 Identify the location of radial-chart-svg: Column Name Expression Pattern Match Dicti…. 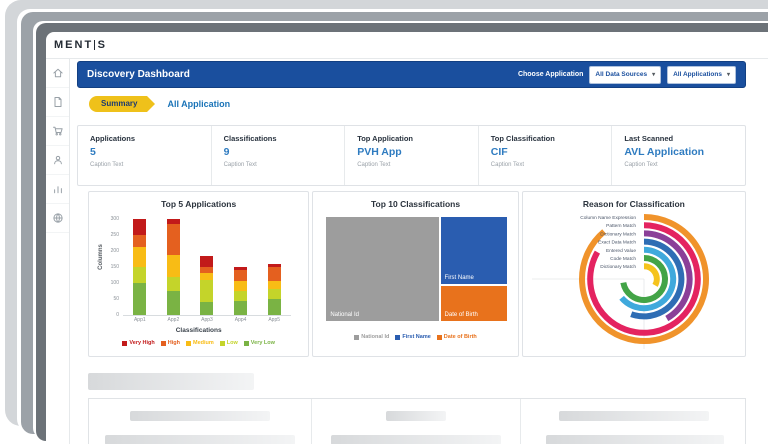
(620, 281).